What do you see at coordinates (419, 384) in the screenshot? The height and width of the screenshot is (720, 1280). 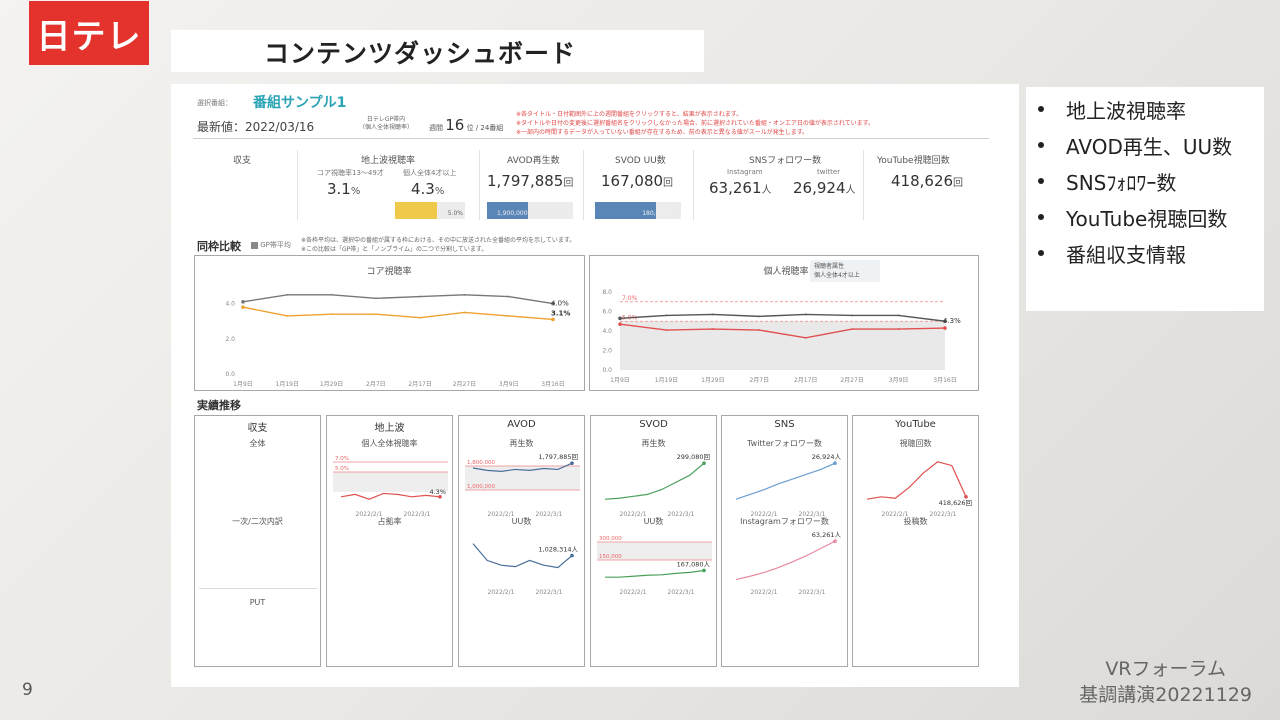 I see `x-tick-label: 2月17日` at bounding box center [419, 384].